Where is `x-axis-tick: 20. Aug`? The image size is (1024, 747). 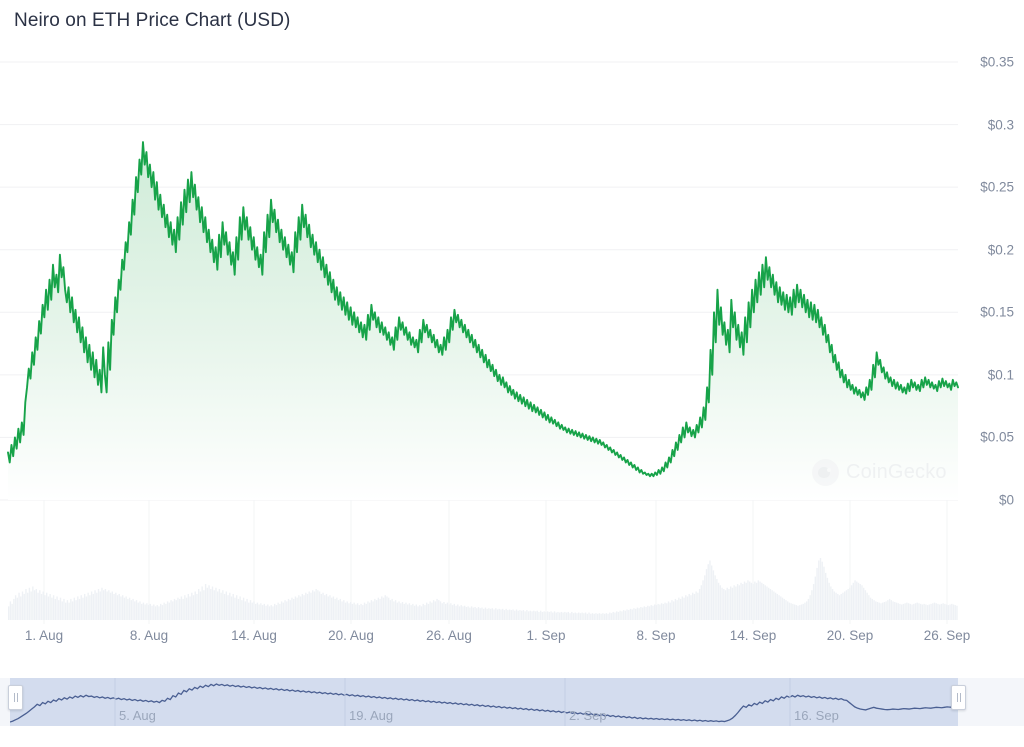
x-axis-tick: 20. Aug is located at coordinates (351, 635).